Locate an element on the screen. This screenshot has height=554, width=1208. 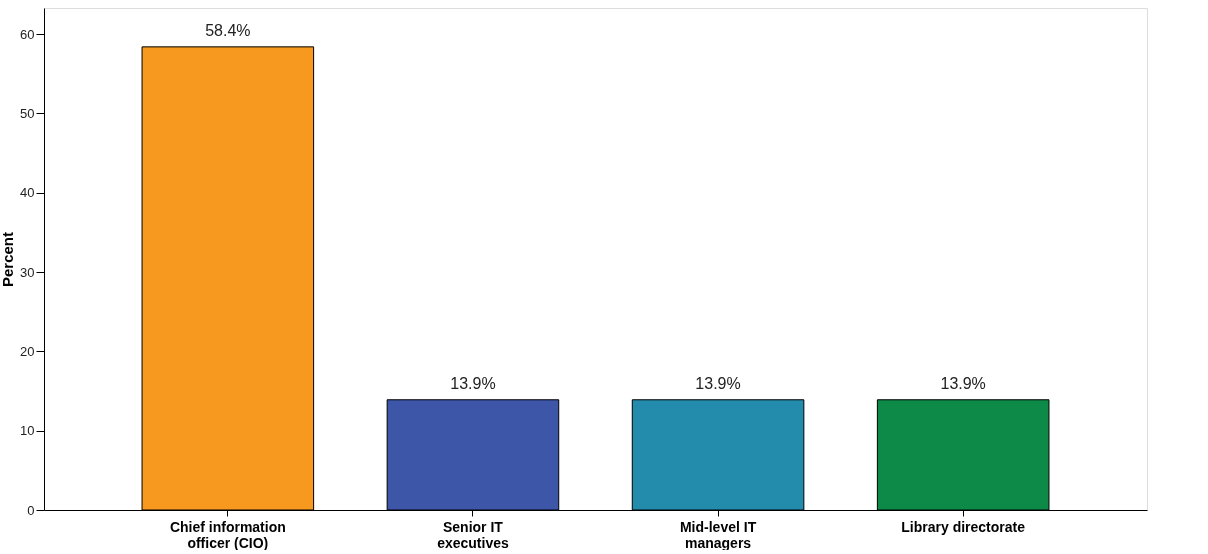
x-tick-label: Mid-level IT managers is located at coordinates (718, 534).